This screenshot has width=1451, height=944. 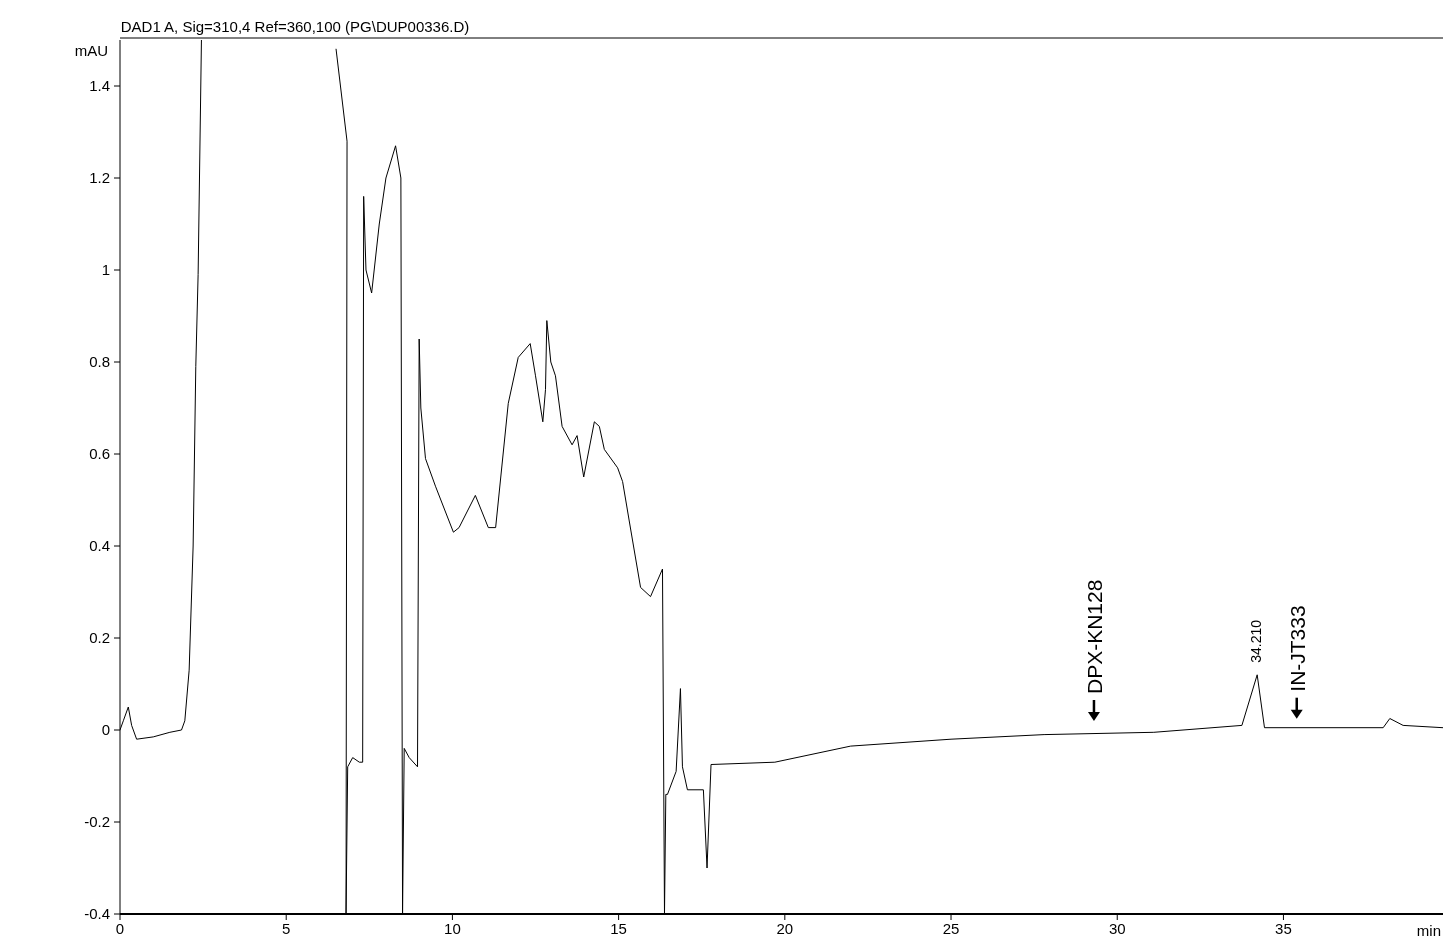 What do you see at coordinates (951, 928) in the screenshot?
I see `x-tick-label: 25` at bounding box center [951, 928].